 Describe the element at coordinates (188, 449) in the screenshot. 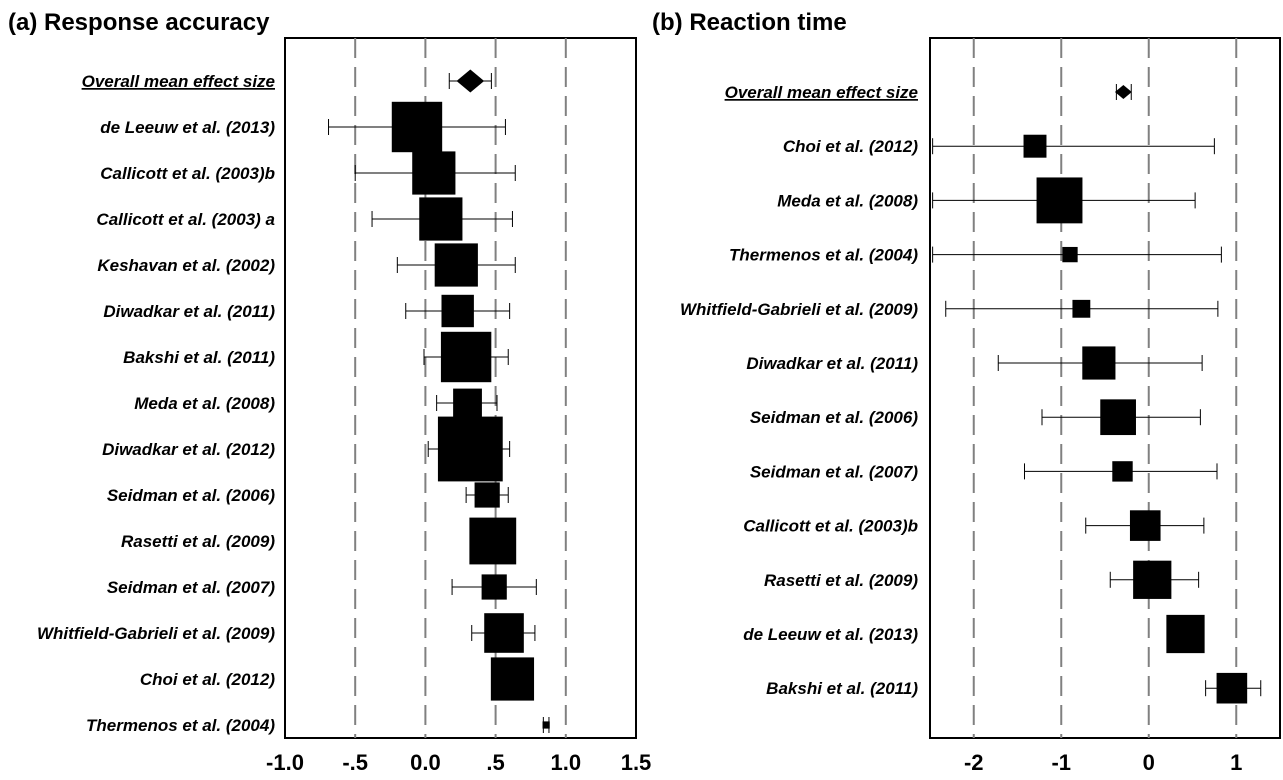

I see `study-label: Diwadkar et al. (2012)` at that location.